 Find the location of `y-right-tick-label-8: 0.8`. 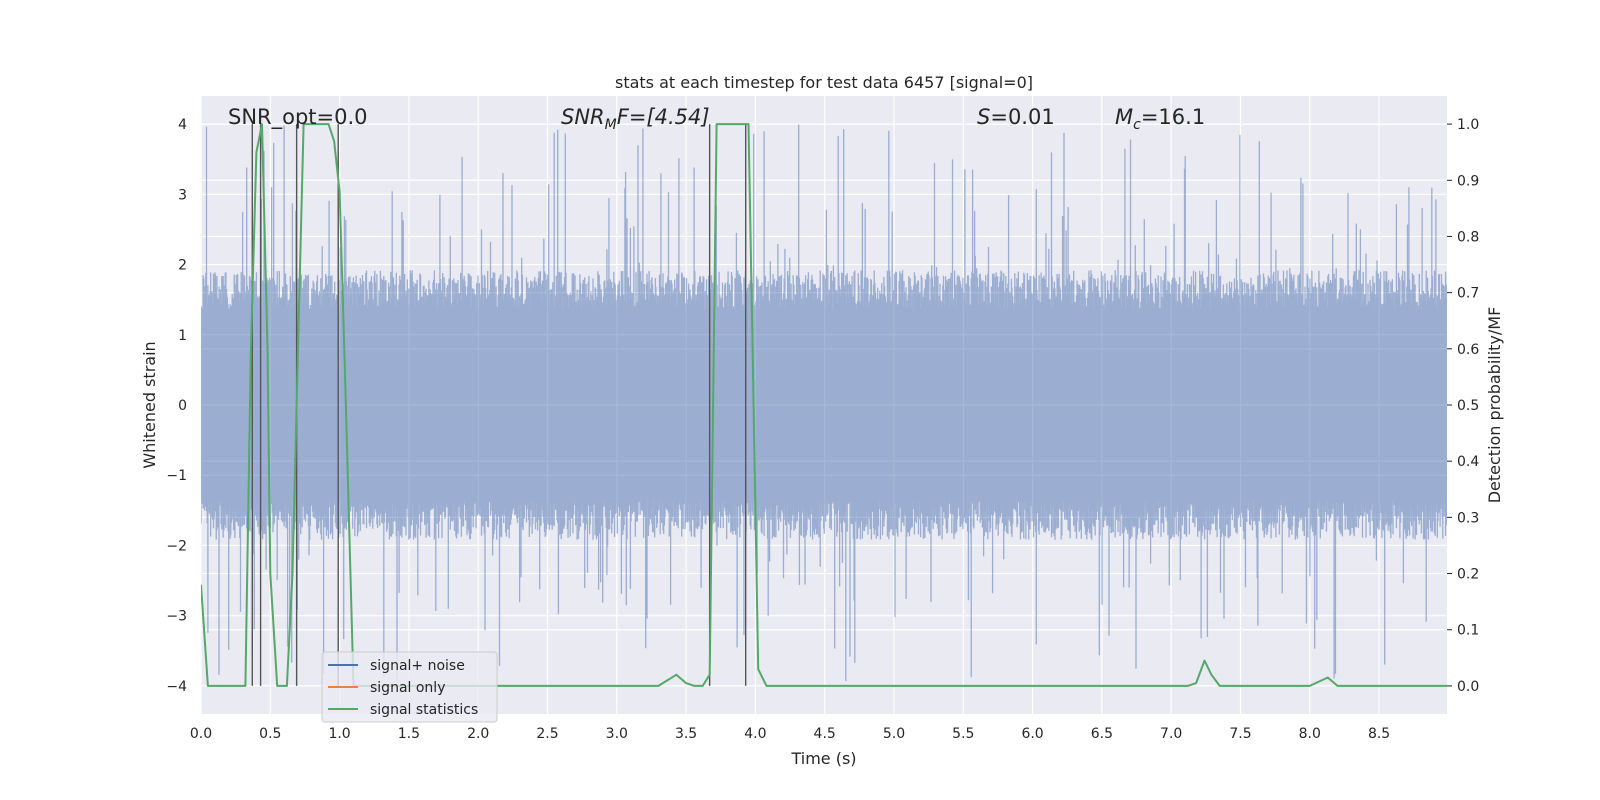

y-right-tick-label-8: 0.8 is located at coordinates (1468, 237).